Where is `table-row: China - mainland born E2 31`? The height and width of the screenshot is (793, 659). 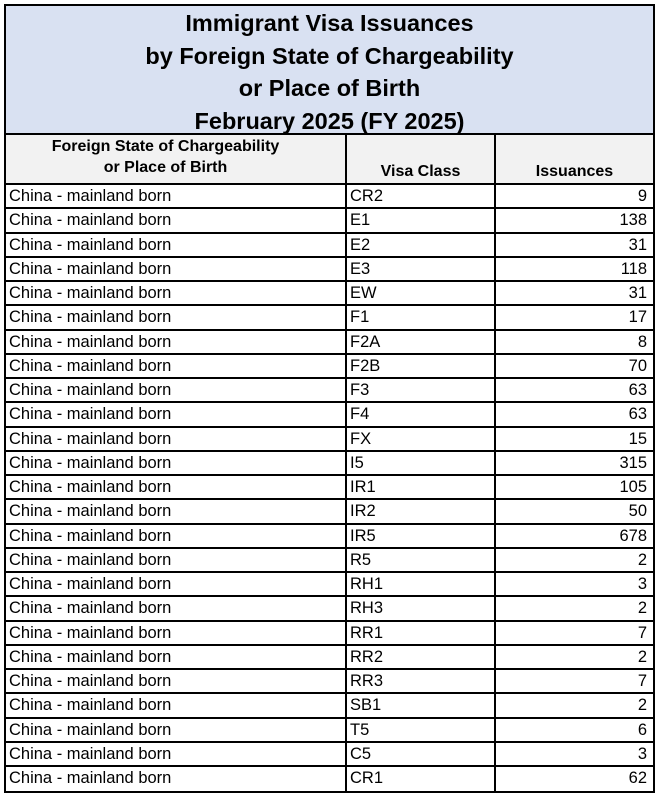
table-row: China - mainland born E2 31 is located at coordinates (329, 245).